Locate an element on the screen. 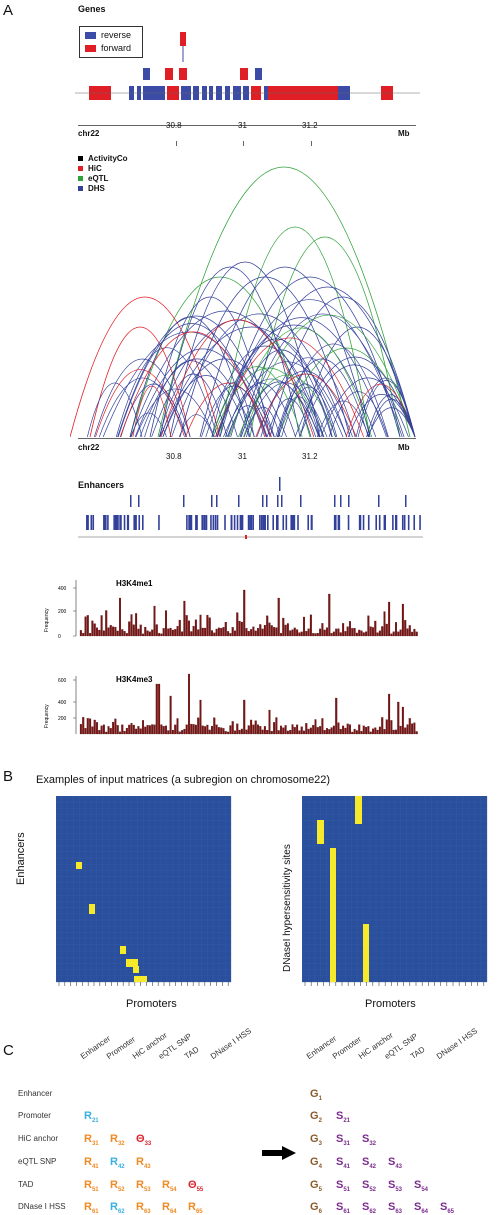 Image resolution: width=498 pixels, height=1215 pixels. arrow-icon is located at coordinates (279, 1153).